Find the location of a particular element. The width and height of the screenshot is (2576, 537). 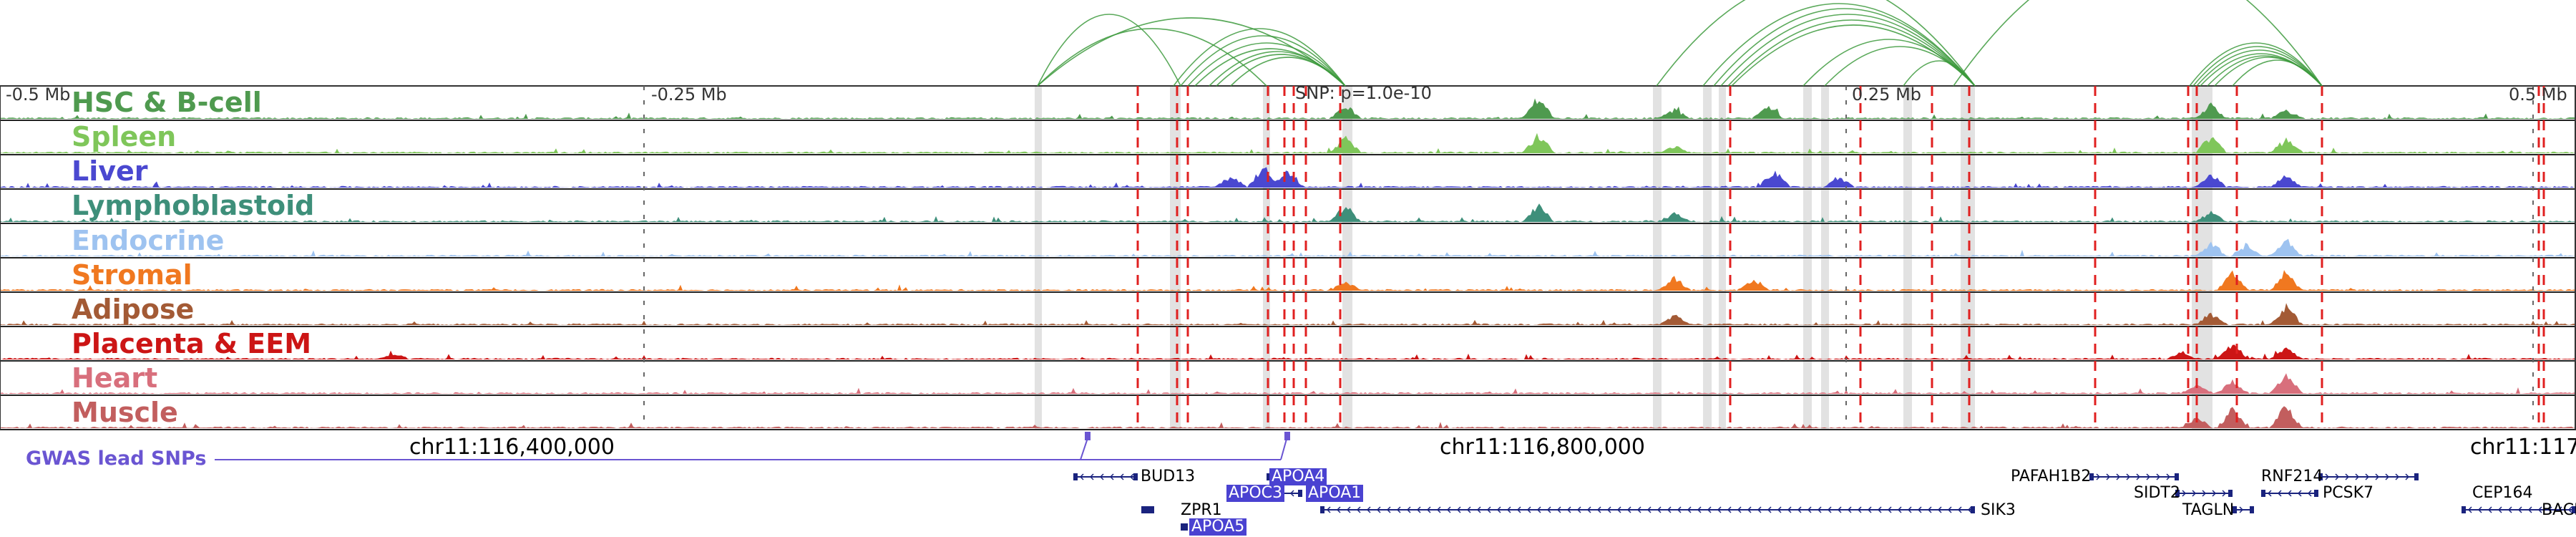

scale-mid-left-label: -0.25 Mb is located at coordinates (689, 94).